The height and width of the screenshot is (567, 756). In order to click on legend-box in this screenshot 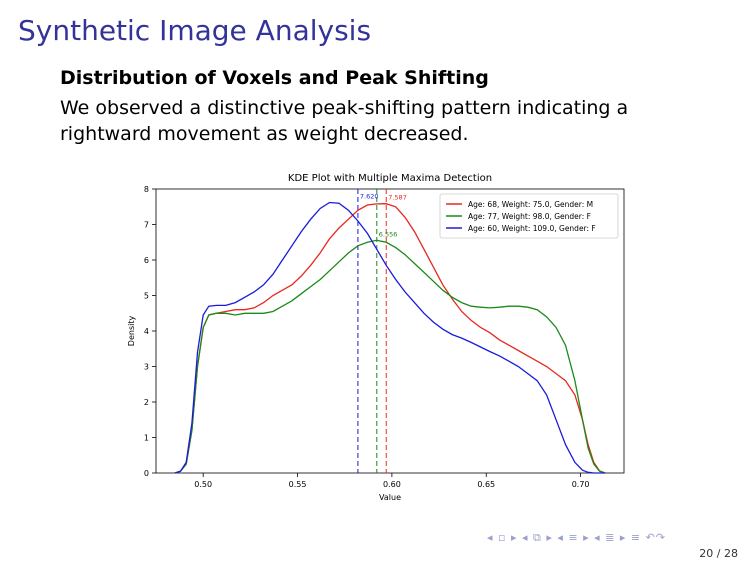, I will do `click(529, 216)`.